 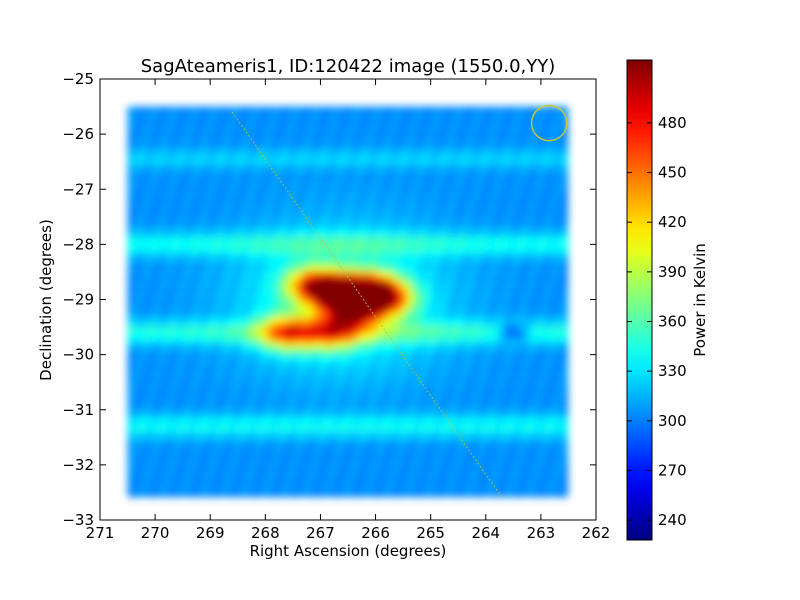 What do you see at coordinates (485, 533) in the screenshot?
I see `x-tick-label: 264` at bounding box center [485, 533].